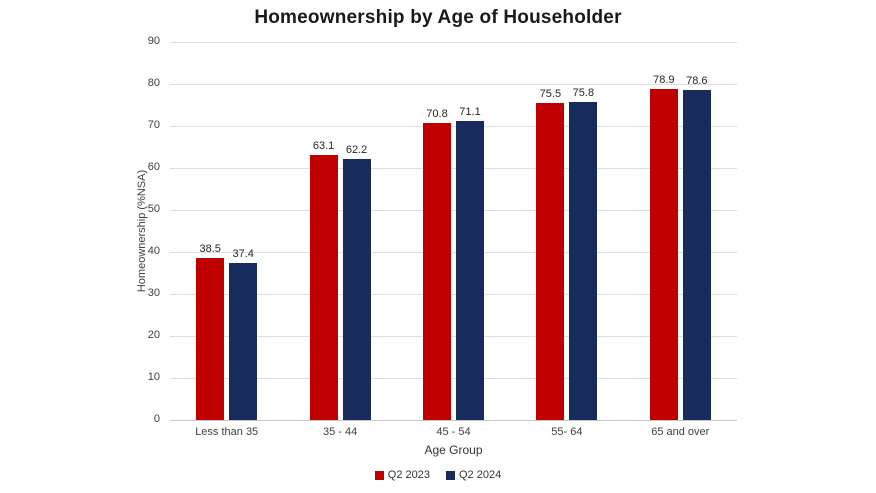 The height and width of the screenshot is (493, 876). I want to click on legend-item: Q2 2023, so click(402, 475).